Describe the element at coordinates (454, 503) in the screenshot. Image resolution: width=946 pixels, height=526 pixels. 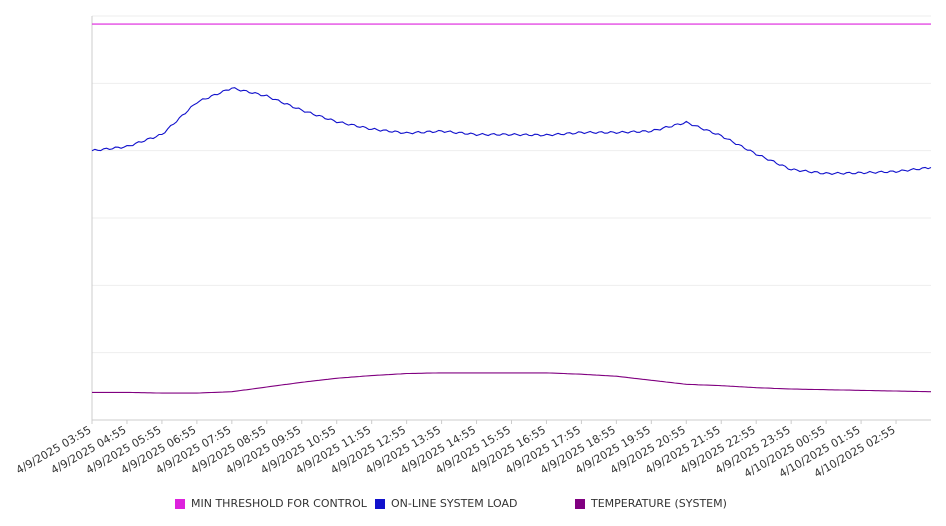
I see `legend-label: ON-LINE SYSTEM LOAD` at that location.